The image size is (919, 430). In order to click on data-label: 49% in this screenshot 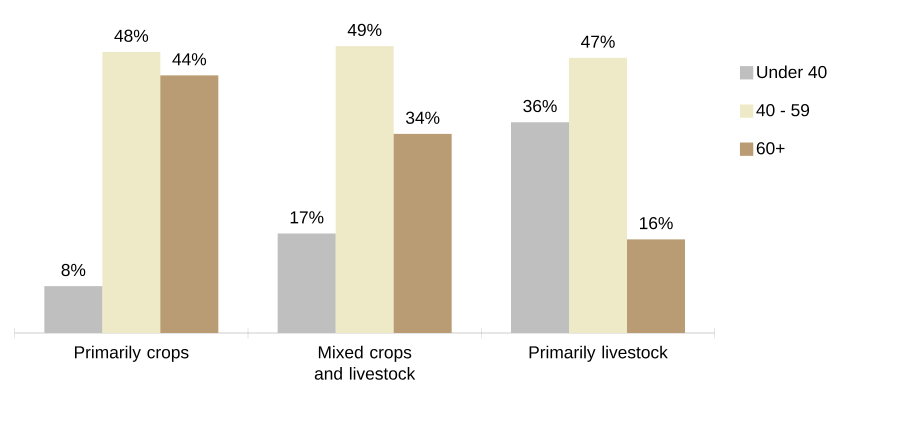, I will do `click(365, 30)`.